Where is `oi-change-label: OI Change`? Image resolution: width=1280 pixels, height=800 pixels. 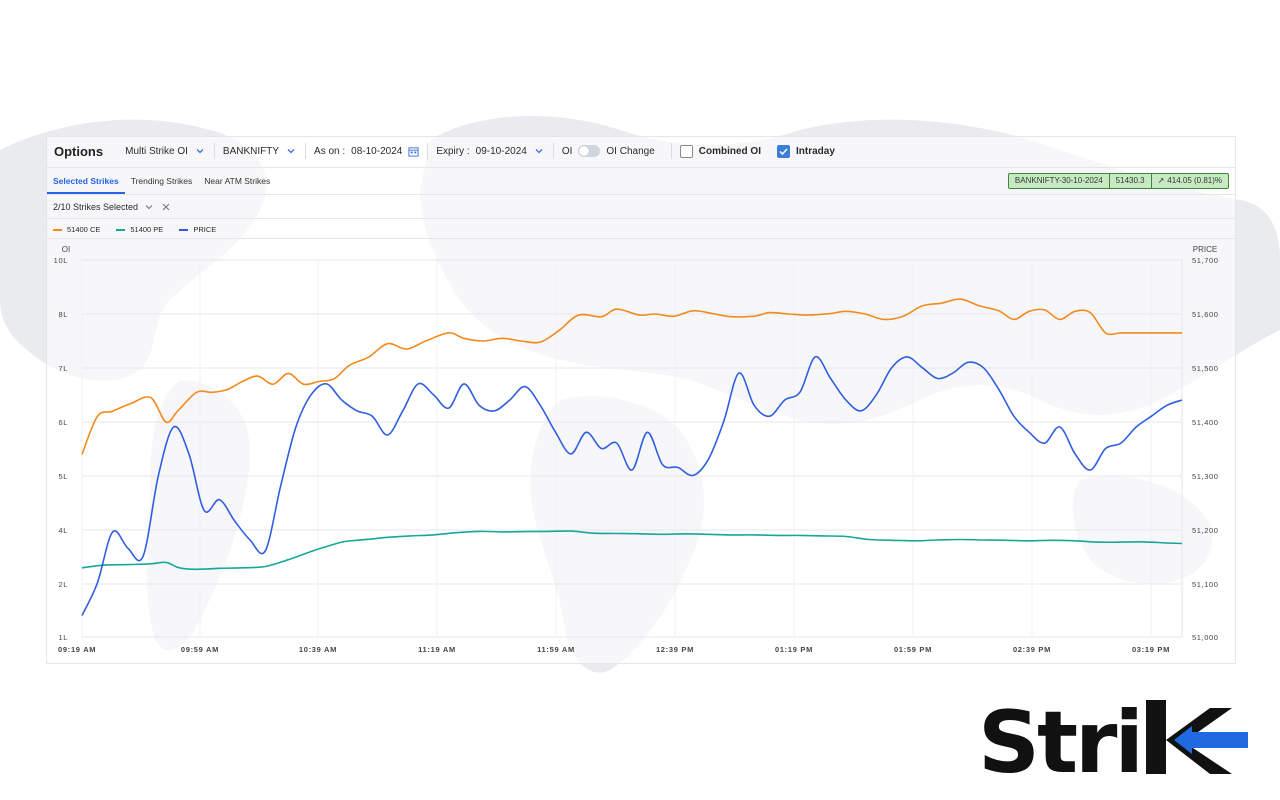 oi-change-label: OI Change is located at coordinates (630, 151).